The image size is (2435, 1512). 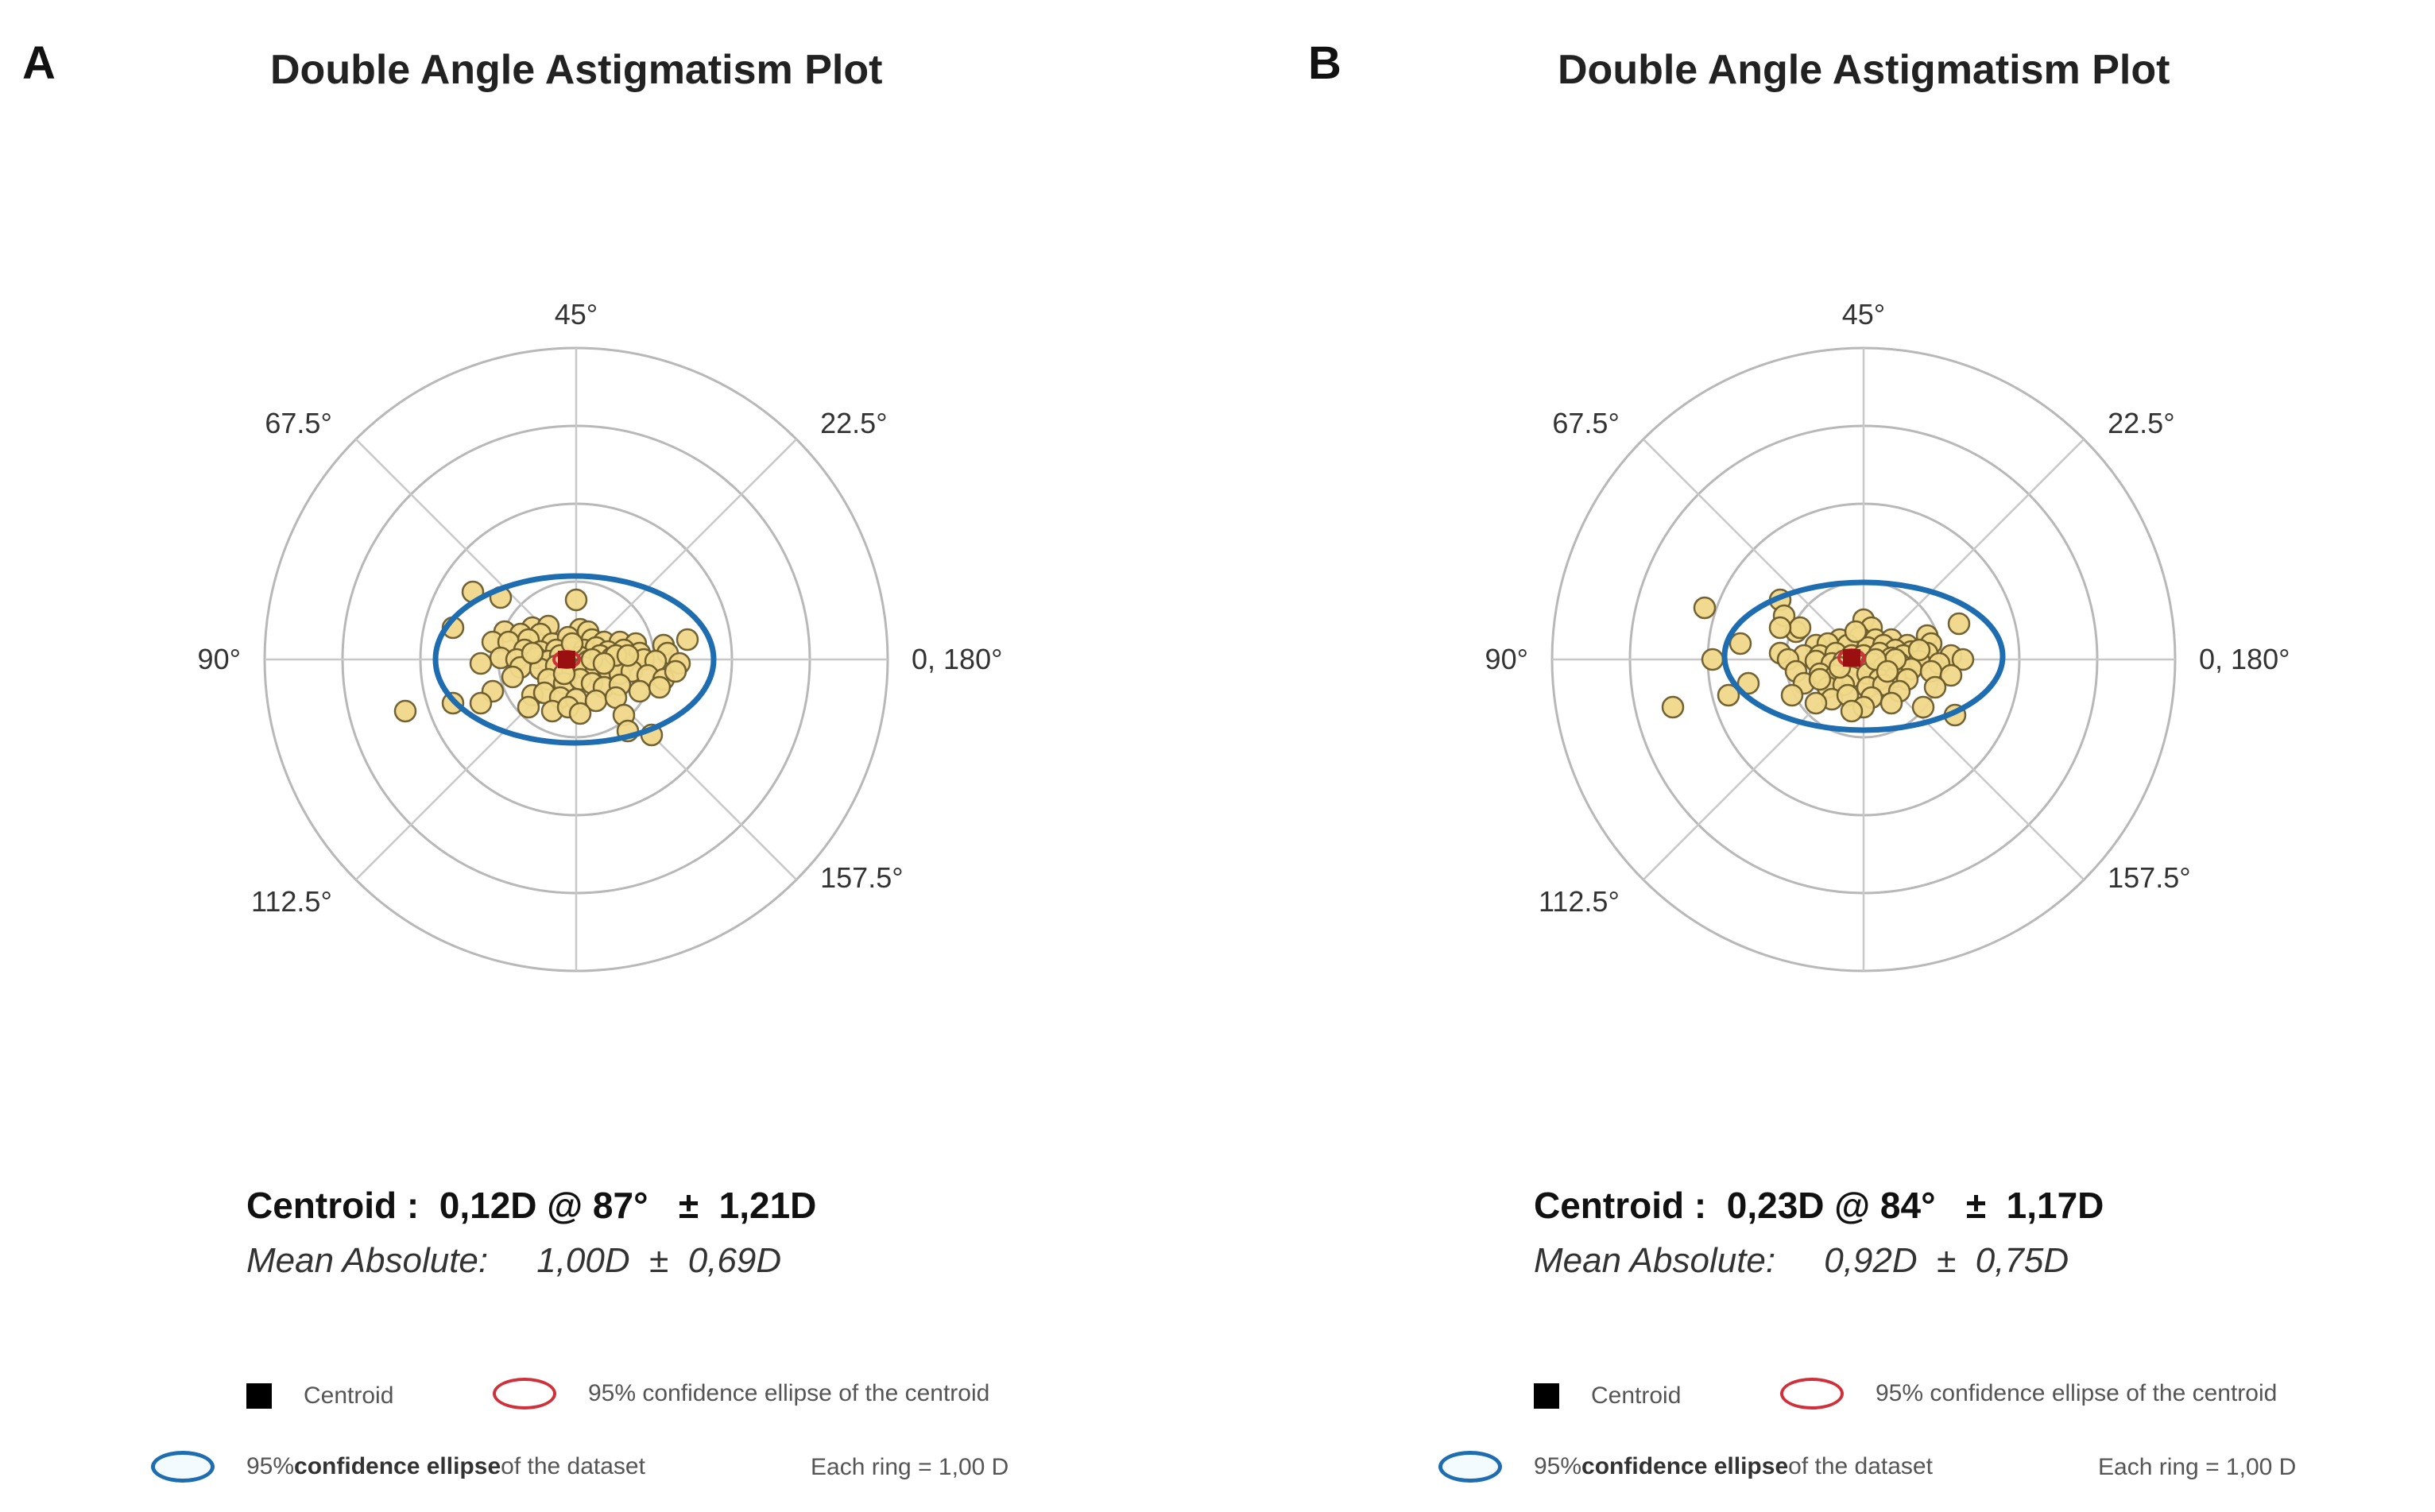 What do you see at coordinates (1819, 1205) in the screenshot?
I see `centroid-stat: Centroid : 0,23D @ 84° ± 1,17D` at bounding box center [1819, 1205].